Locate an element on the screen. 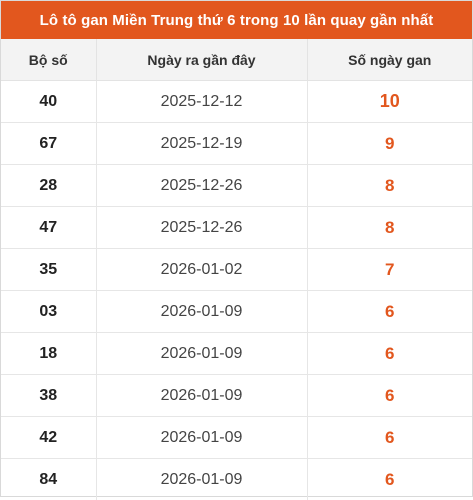  cell-days: 9 is located at coordinates (389, 144).